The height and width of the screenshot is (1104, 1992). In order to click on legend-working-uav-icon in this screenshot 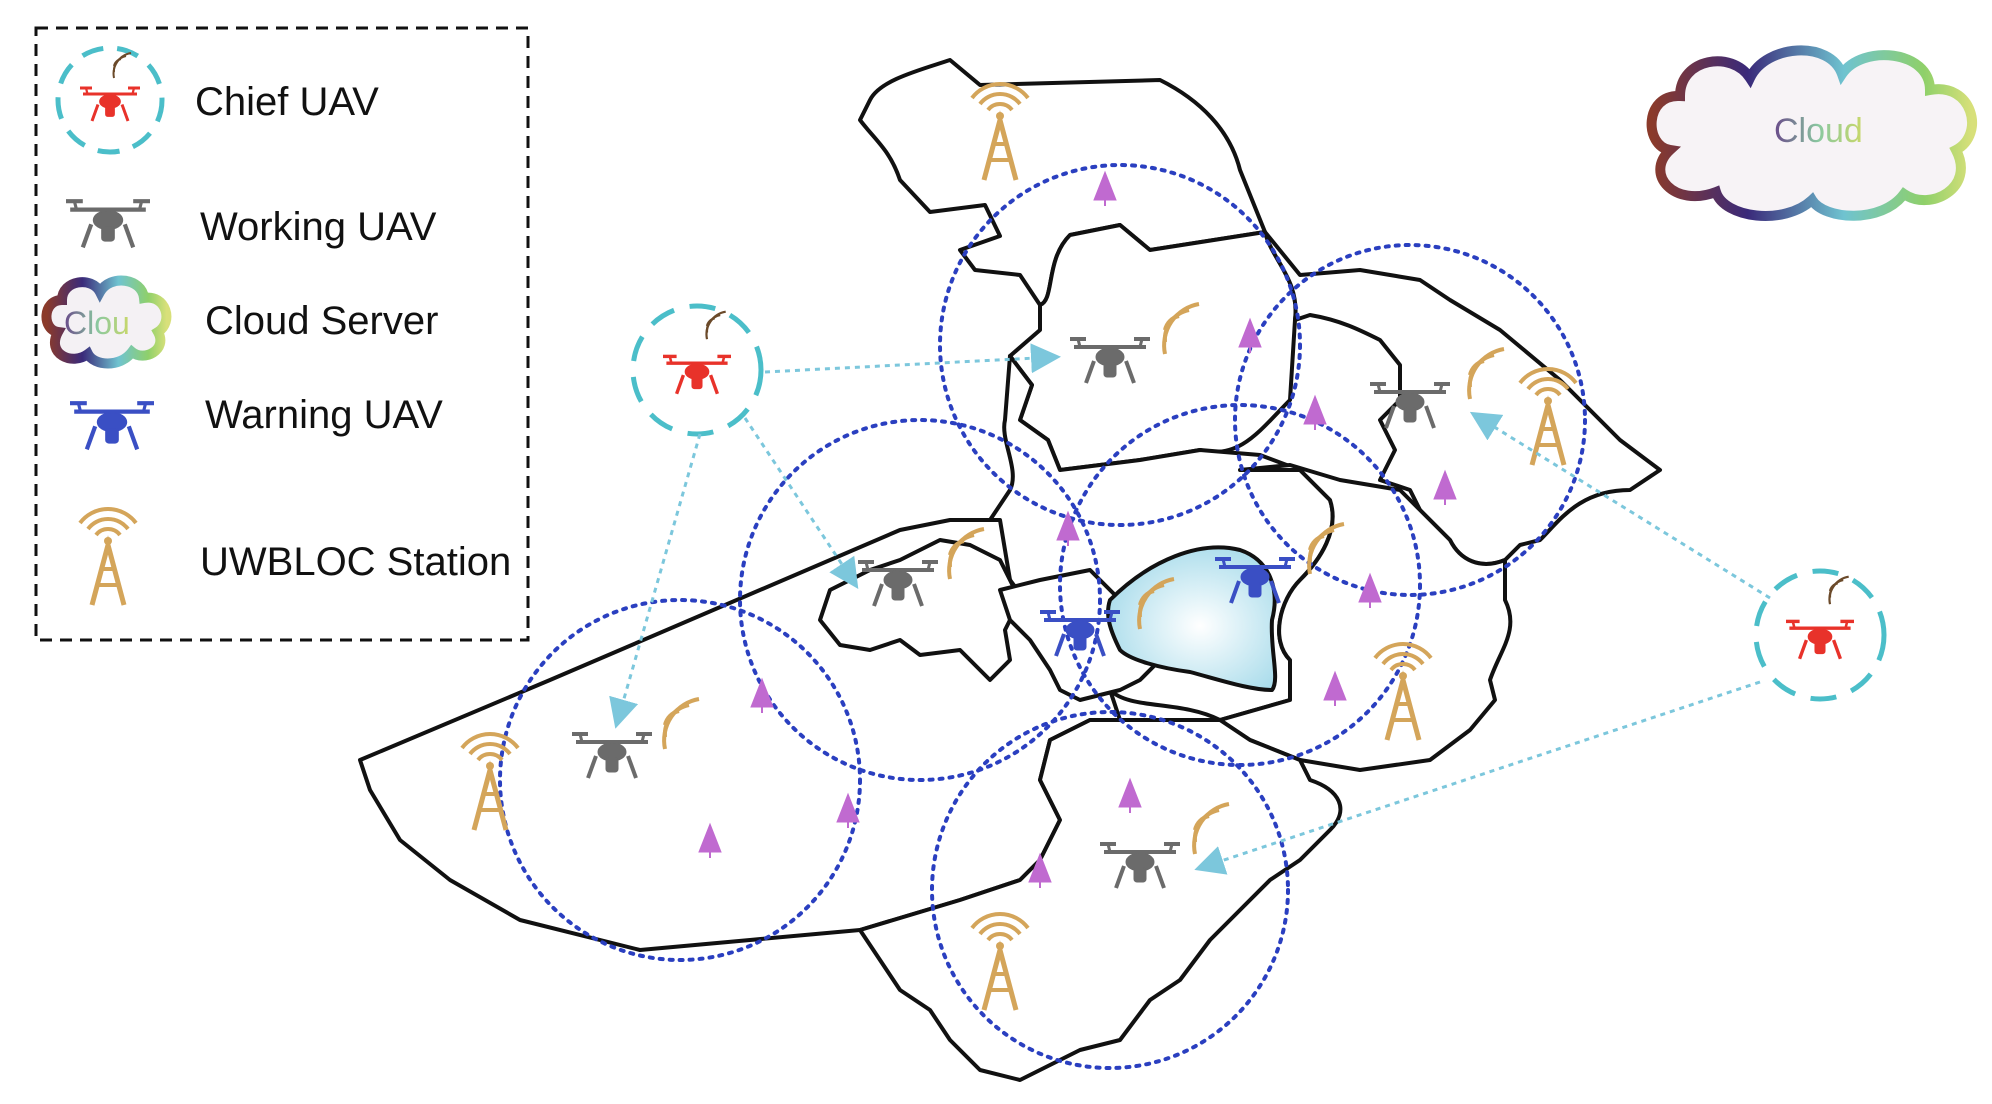, I will do `click(108, 224)`.